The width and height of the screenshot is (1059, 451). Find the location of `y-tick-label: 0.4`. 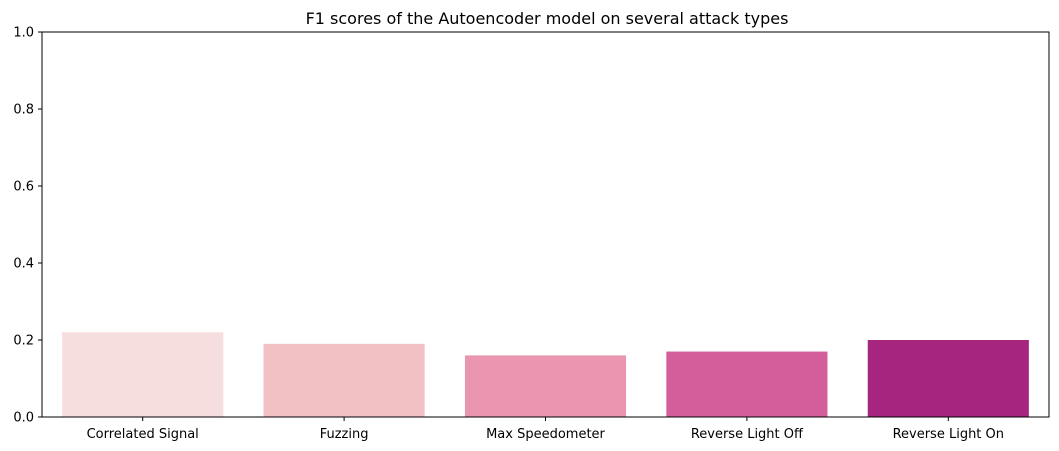

y-tick-label: 0.4 is located at coordinates (23, 264).